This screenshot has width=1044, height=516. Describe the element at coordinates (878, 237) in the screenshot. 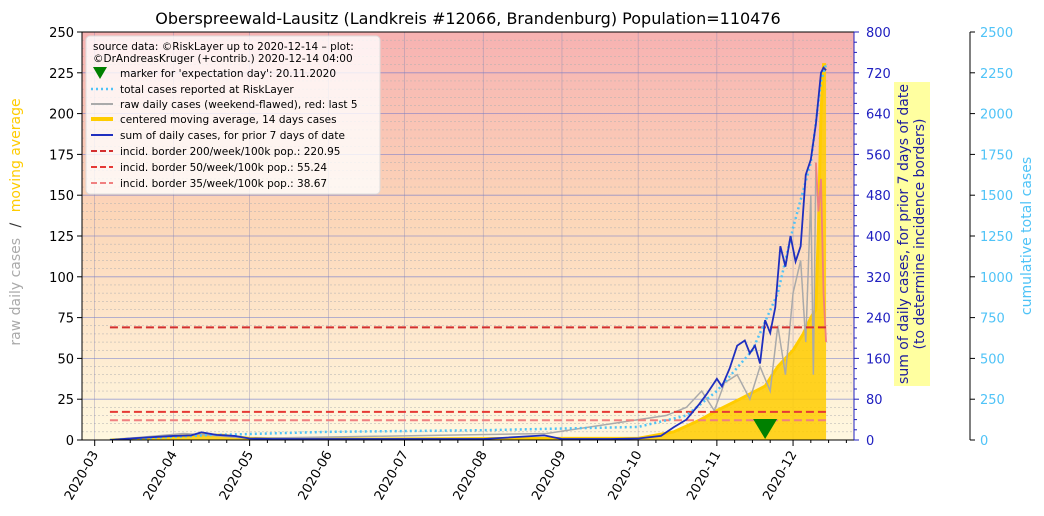

I see `y-right1-tick-label: 400` at that location.